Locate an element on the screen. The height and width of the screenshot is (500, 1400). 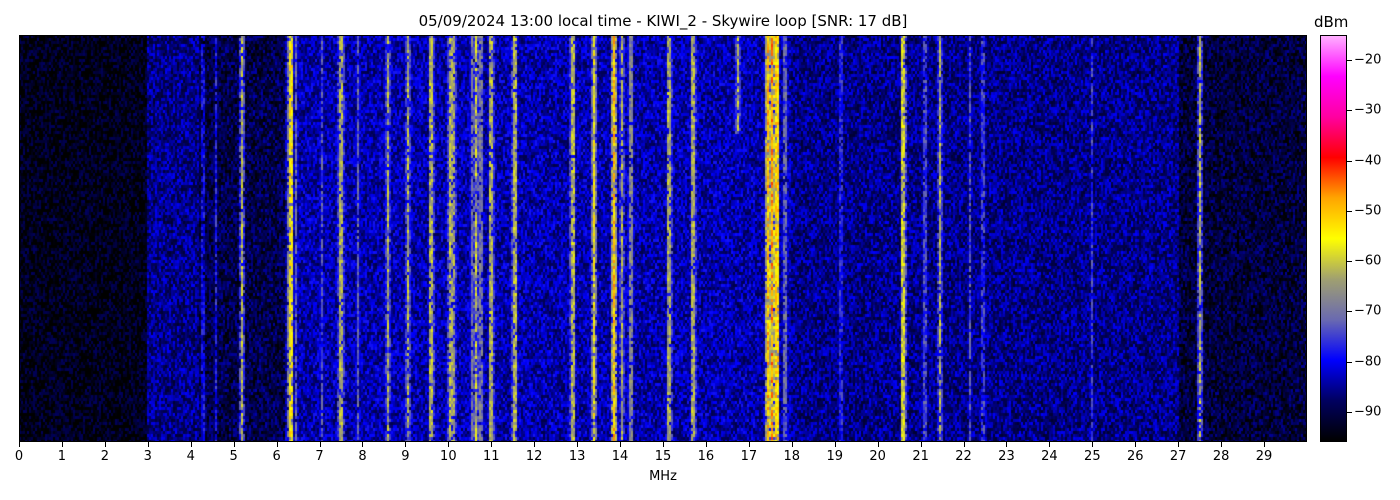
x-tick-label: 10 is located at coordinates (448, 456).